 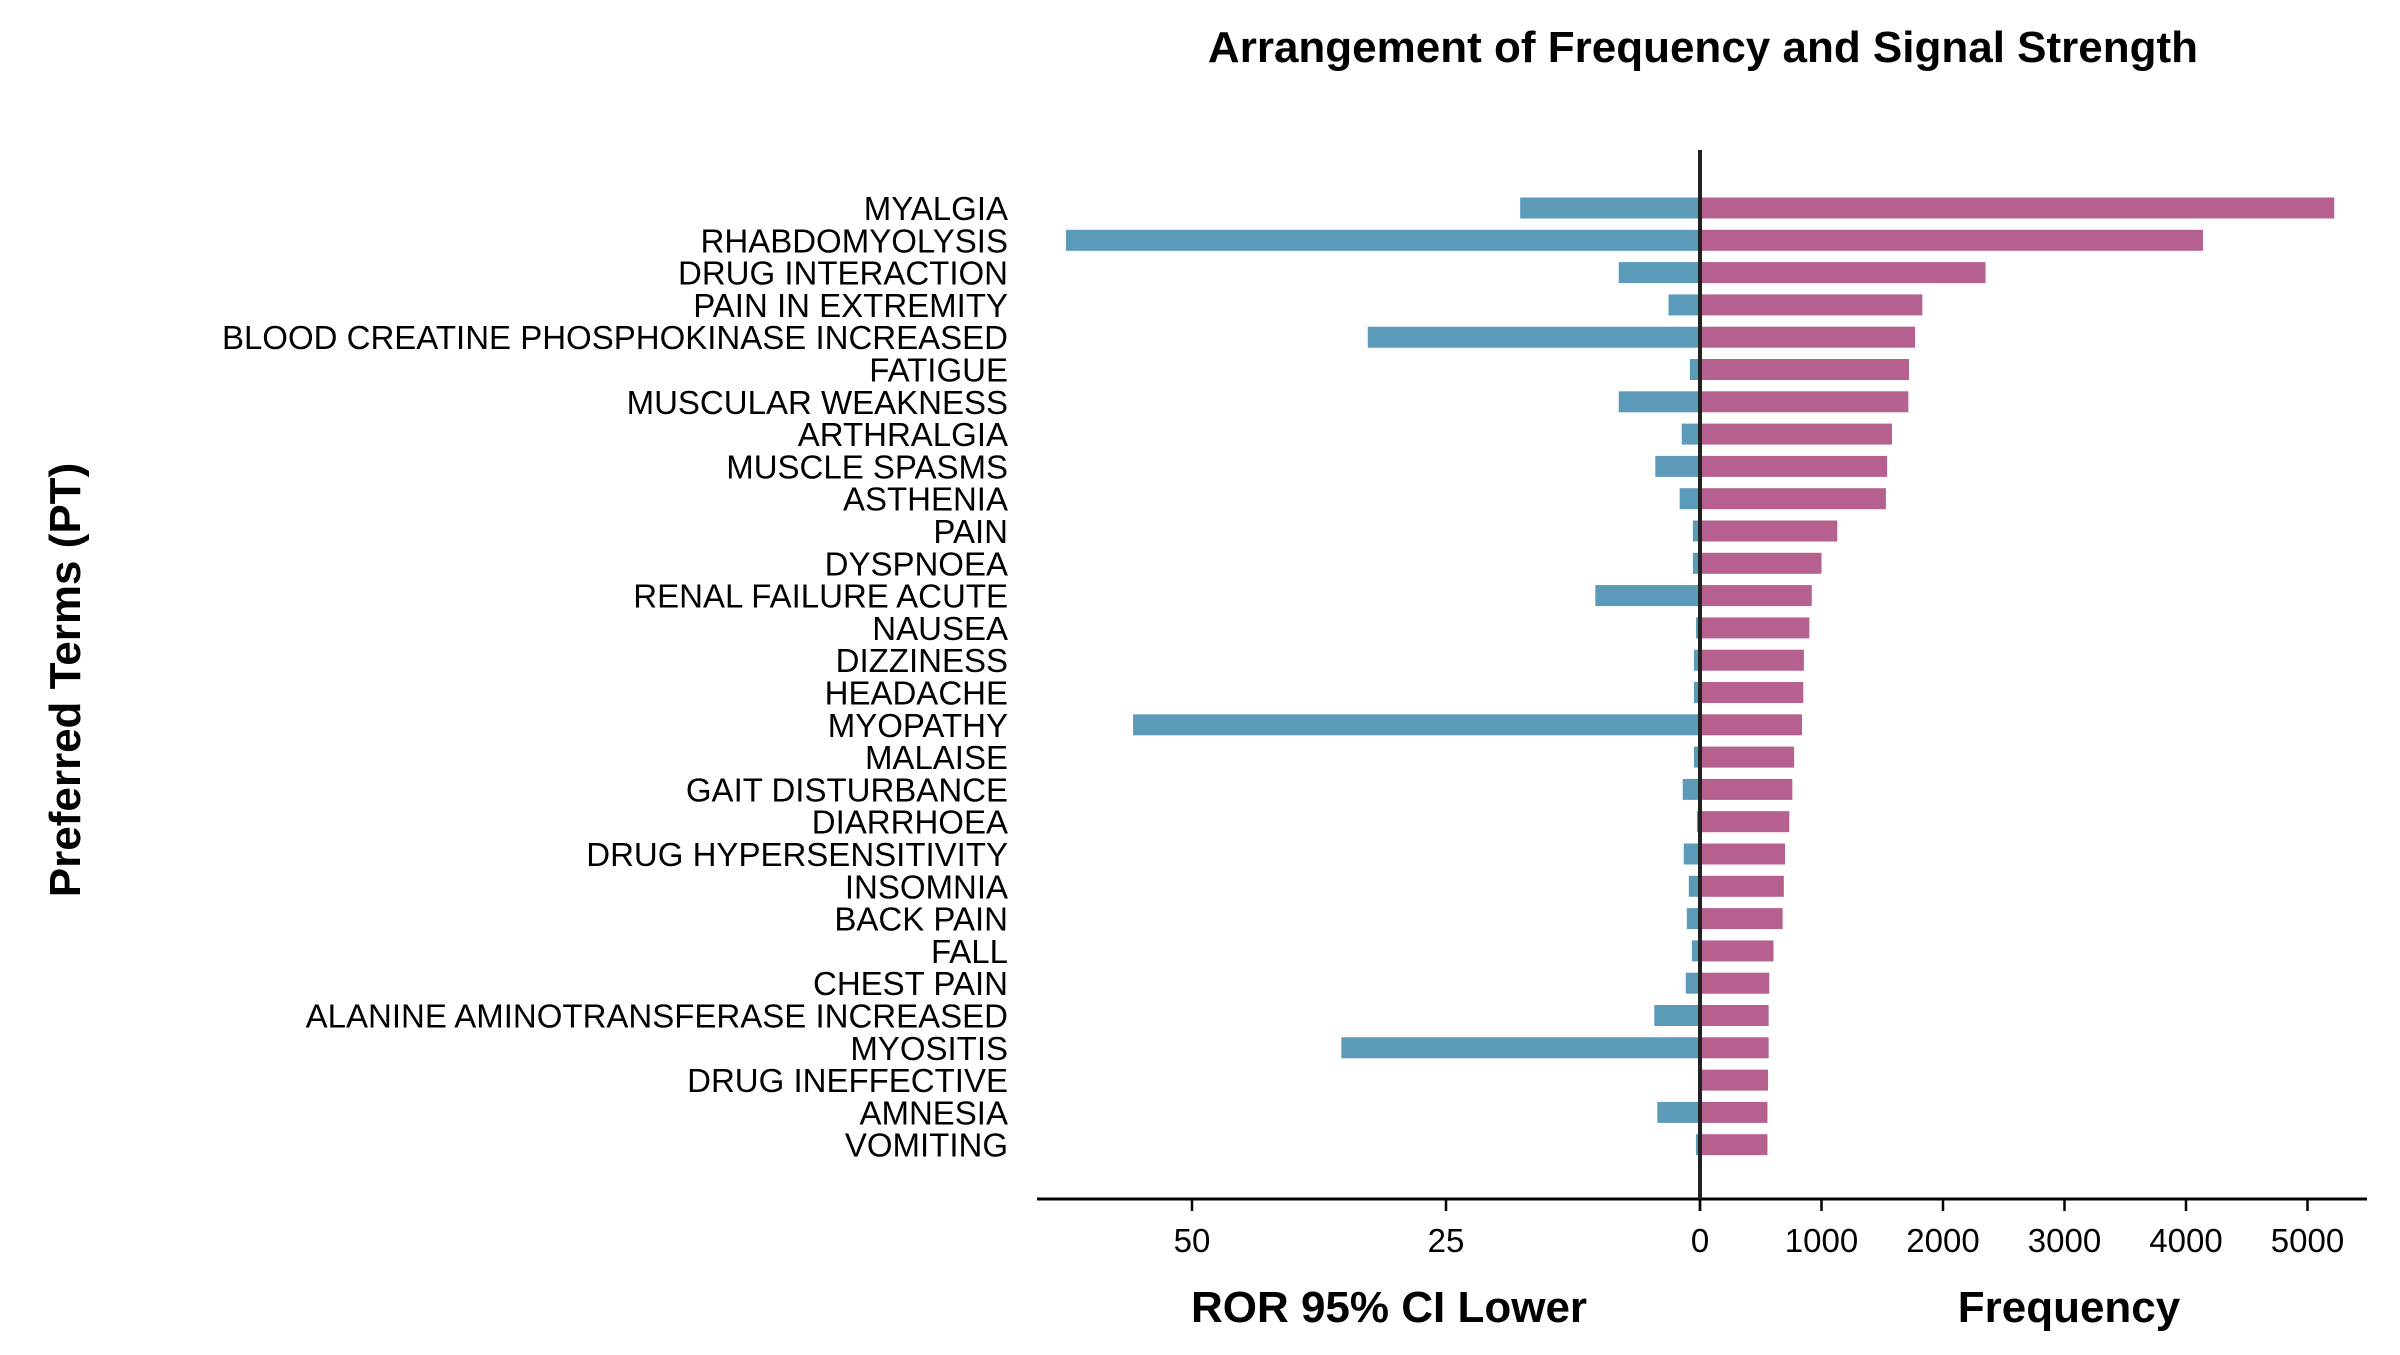 What do you see at coordinates (1446, 1240) in the screenshot?
I see `tick-label-left: 25` at bounding box center [1446, 1240].